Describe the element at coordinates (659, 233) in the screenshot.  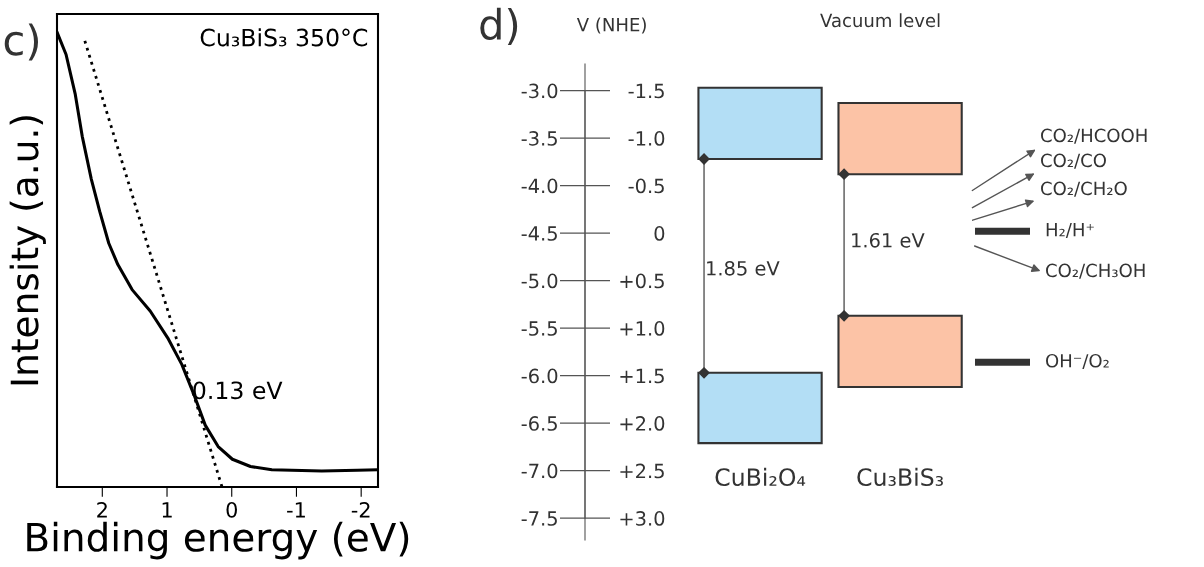
I see `y2-tick-label: 0` at that location.